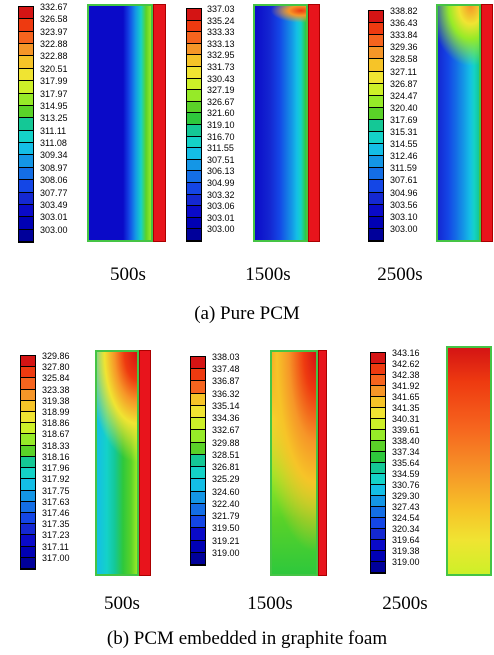 This screenshot has width=494, height=655. What do you see at coordinates (226, 479) in the screenshot?
I see `legend-value: 325.29` at bounding box center [226, 479].